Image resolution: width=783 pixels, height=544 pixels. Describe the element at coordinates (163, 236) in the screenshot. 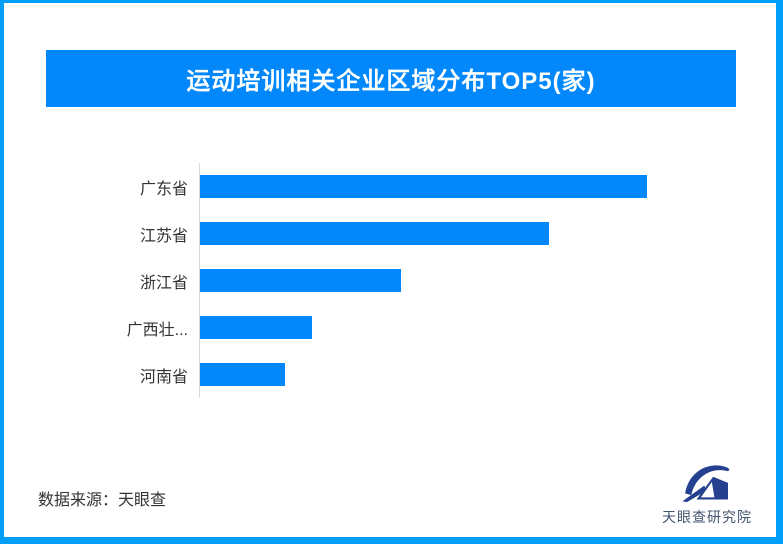

I see `category-label: 江苏省` at that location.